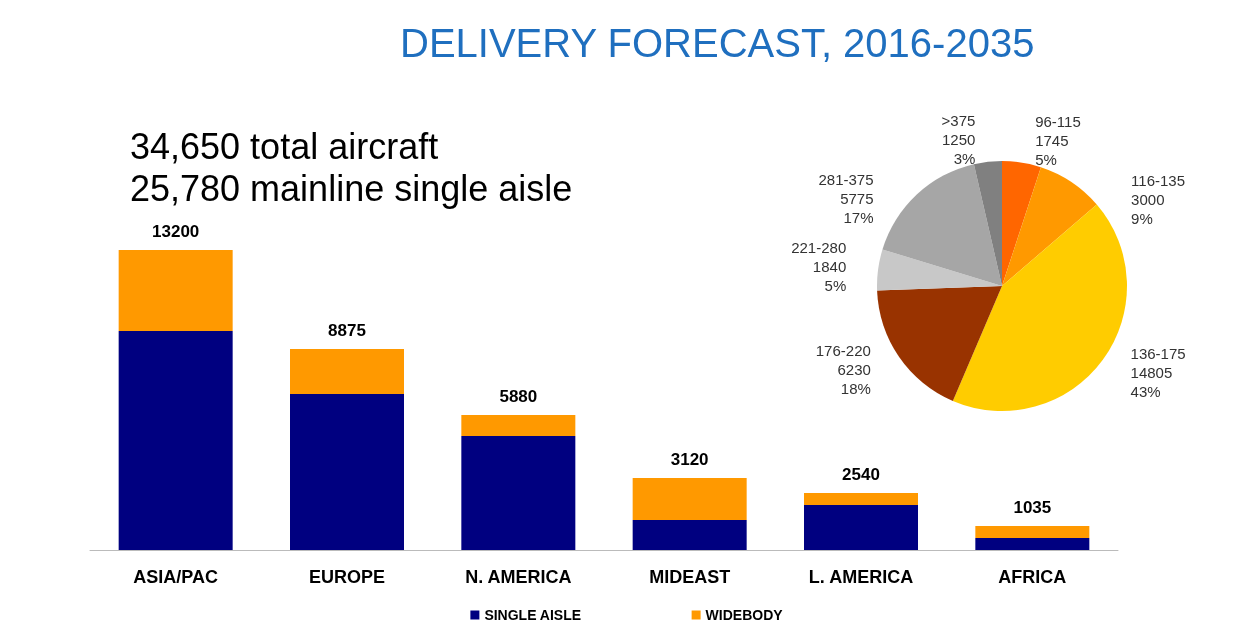 Image resolution: width=1253 pixels, height=643 pixels. I want to click on chart-title: DELIVERY FORECAST, 2016-2035, so click(717, 43).